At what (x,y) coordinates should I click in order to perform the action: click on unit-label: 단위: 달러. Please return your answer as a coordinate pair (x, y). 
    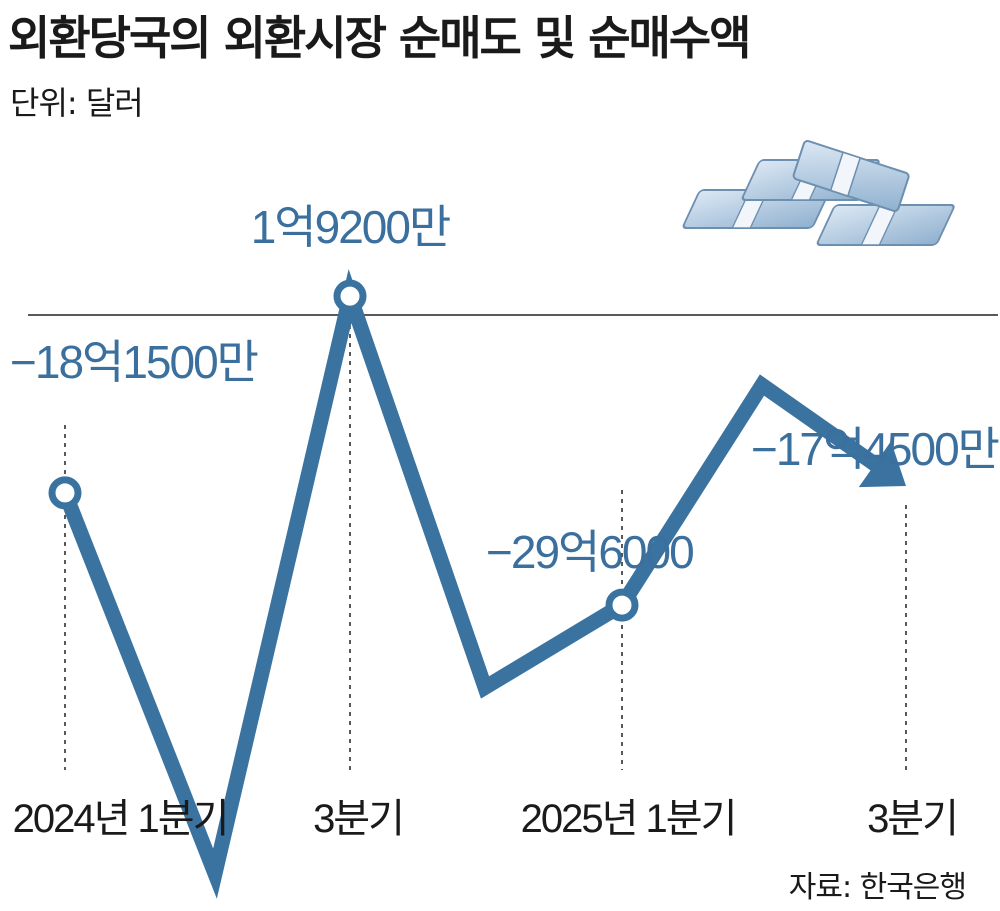
    Looking at the image, I should click on (77, 103).